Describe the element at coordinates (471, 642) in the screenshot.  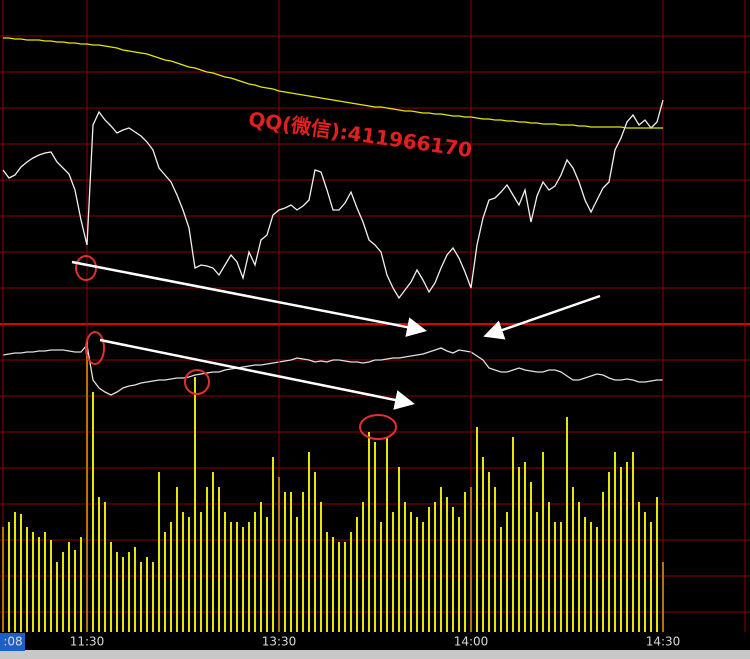
I see `x-tick-label: 14:00` at that location.